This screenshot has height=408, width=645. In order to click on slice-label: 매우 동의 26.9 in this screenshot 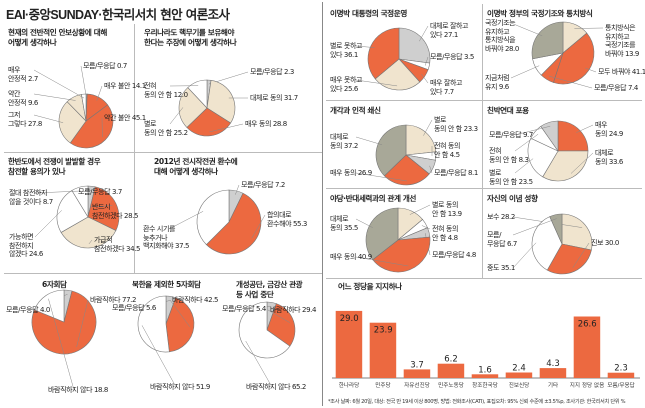, I will do `click(351, 173)`.